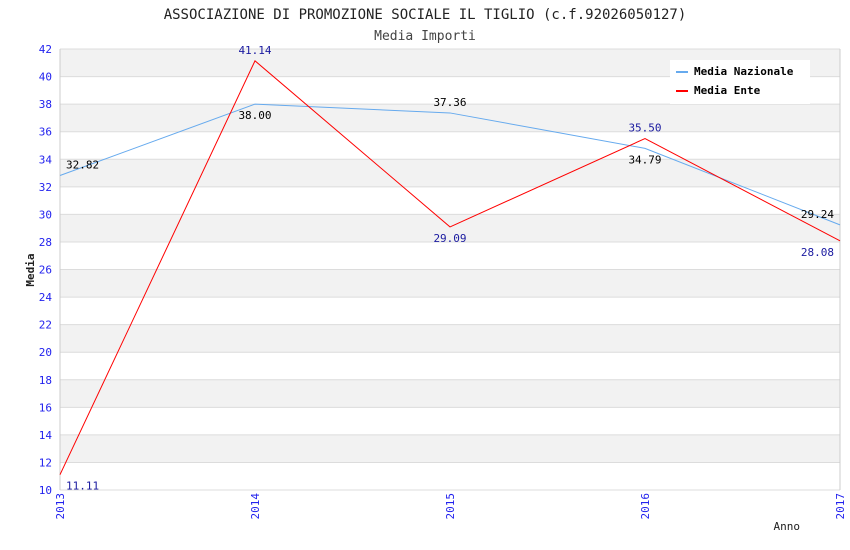  I want to click on x-tick-label: 2015, so click(450, 506).